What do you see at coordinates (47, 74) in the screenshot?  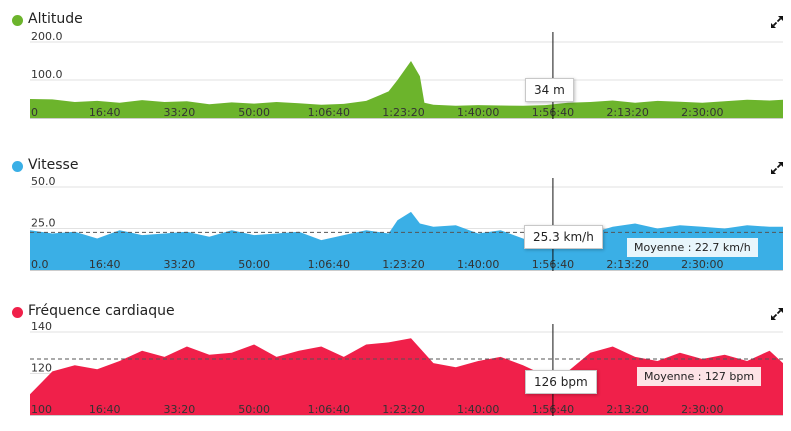 I see `y-tick-label: 100.0` at bounding box center [47, 74].